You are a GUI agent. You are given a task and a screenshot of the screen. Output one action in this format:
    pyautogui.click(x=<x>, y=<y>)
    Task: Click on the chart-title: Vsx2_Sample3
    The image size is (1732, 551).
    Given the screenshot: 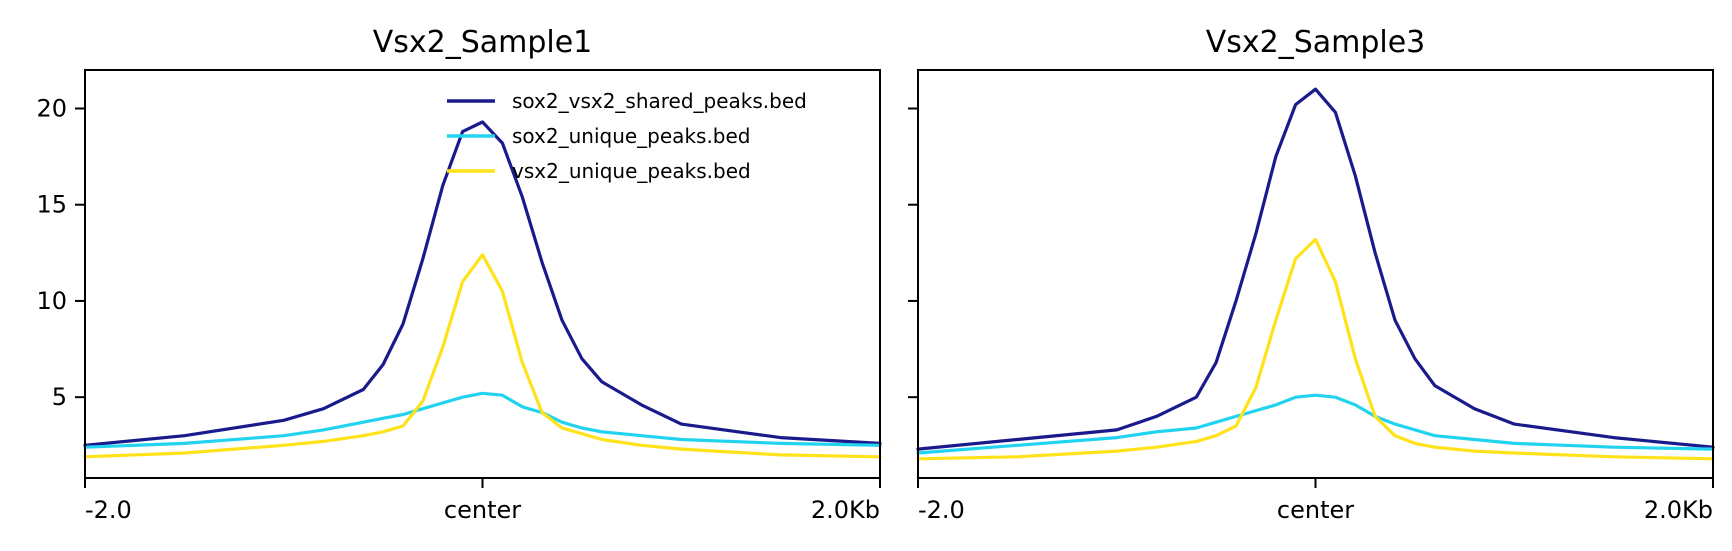 What is the action you would take?
    pyautogui.click(x=1316, y=42)
    